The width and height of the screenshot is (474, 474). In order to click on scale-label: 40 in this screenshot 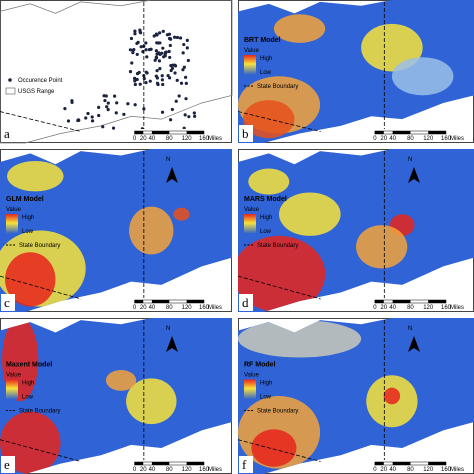, I will do `click(392, 139)`.